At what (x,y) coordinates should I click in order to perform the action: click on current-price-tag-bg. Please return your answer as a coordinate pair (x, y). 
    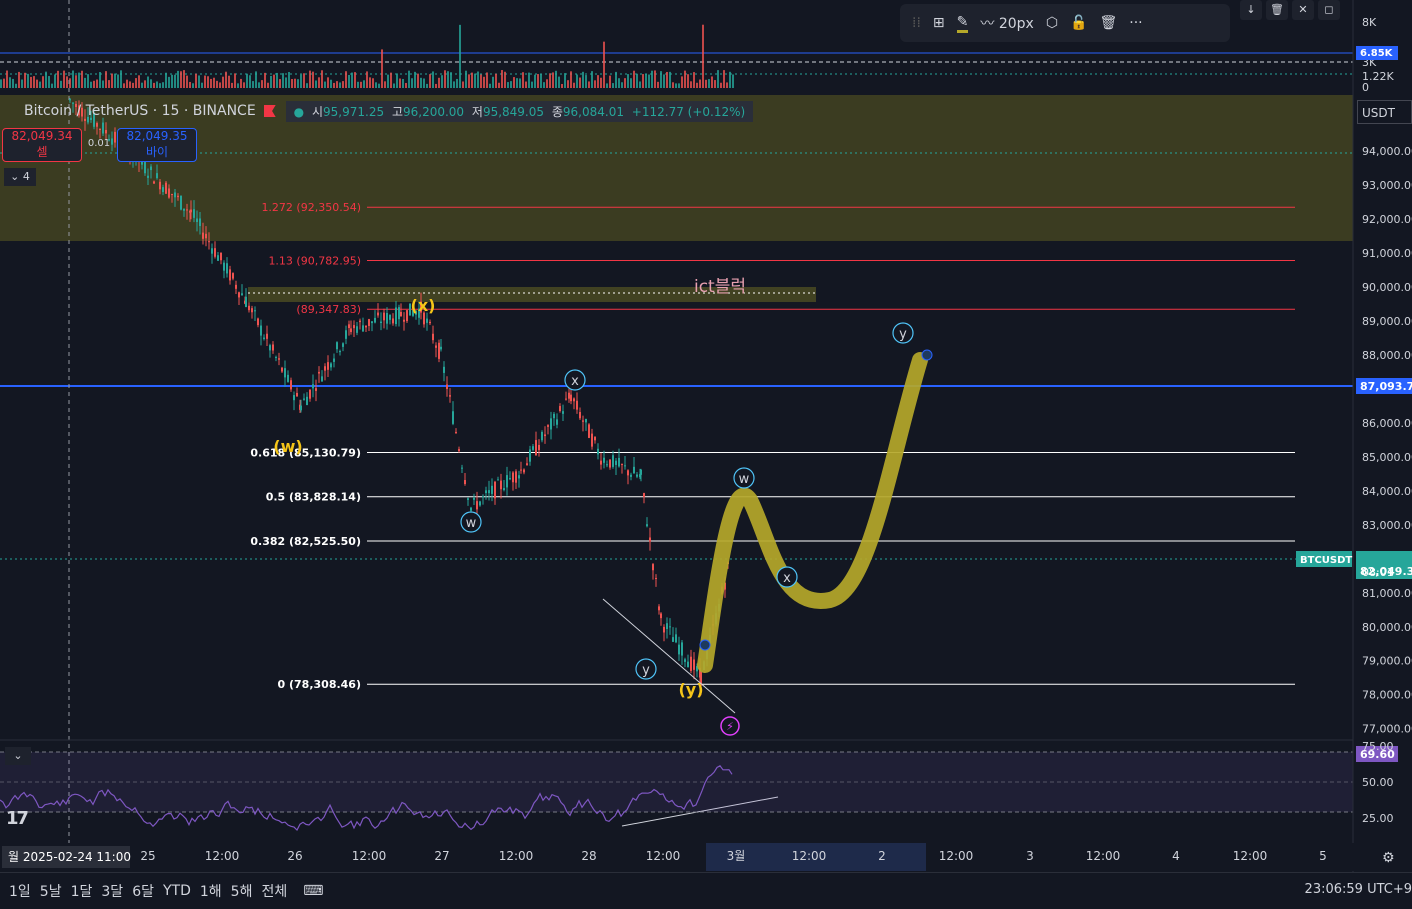
    Looking at the image, I should click on (1384, 386).